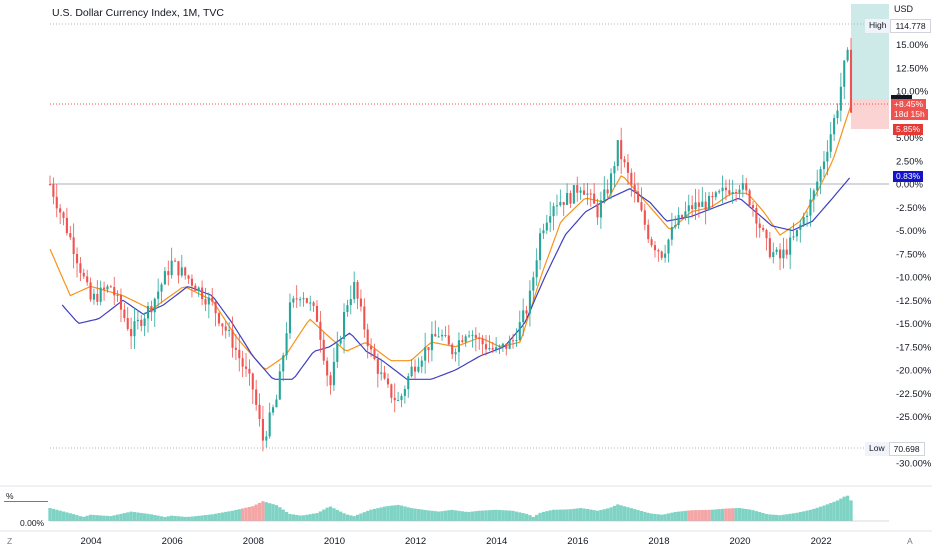 Image resolution: width=932 pixels, height=550 pixels. What do you see at coordinates (914, 301) in the screenshot?
I see `price-axis-label: -12.50%` at bounding box center [914, 301].